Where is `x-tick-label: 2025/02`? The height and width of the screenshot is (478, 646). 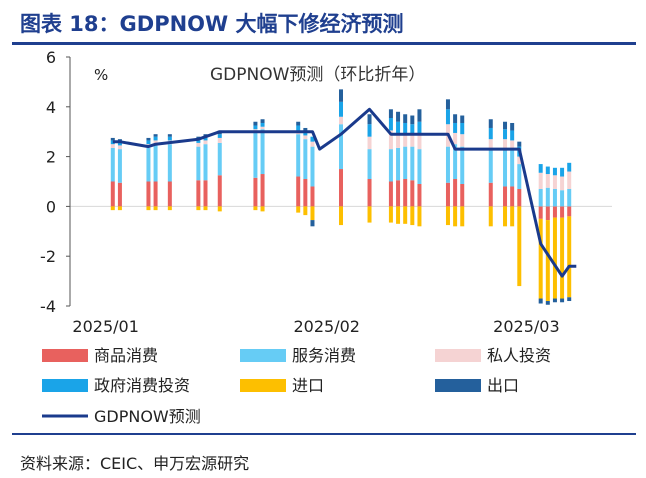 x-tick-label: 2025/02 is located at coordinates (327, 326).